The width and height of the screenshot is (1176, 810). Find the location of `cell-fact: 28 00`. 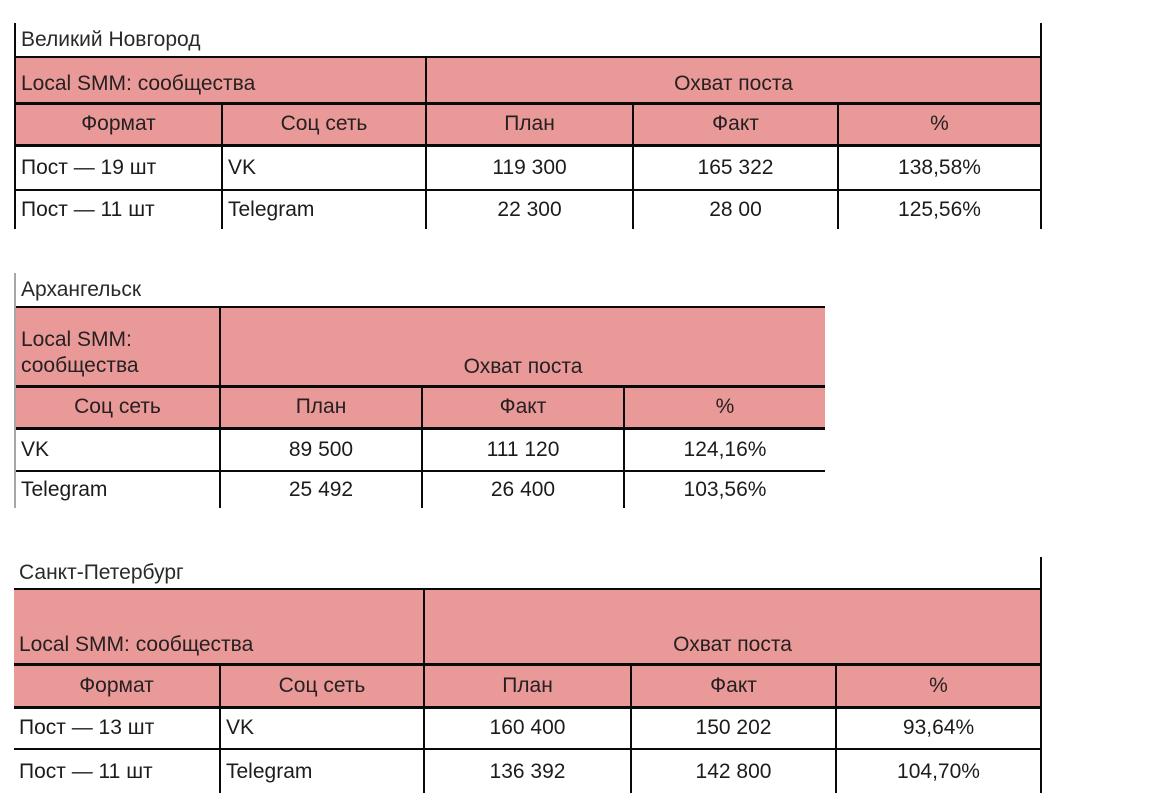

cell-fact: 28 00 is located at coordinates (736, 209).